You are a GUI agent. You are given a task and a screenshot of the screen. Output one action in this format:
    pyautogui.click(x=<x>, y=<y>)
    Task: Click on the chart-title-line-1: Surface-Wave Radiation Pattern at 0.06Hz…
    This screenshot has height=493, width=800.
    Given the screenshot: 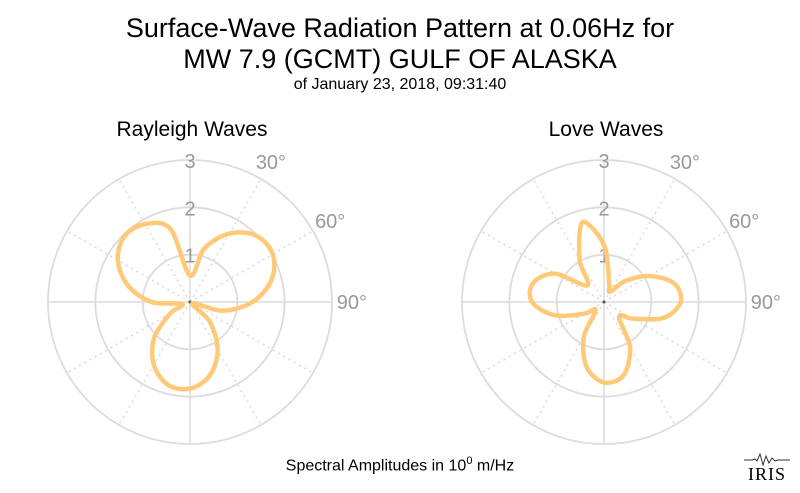 What is the action you would take?
    pyautogui.click(x=400, y=28)
    